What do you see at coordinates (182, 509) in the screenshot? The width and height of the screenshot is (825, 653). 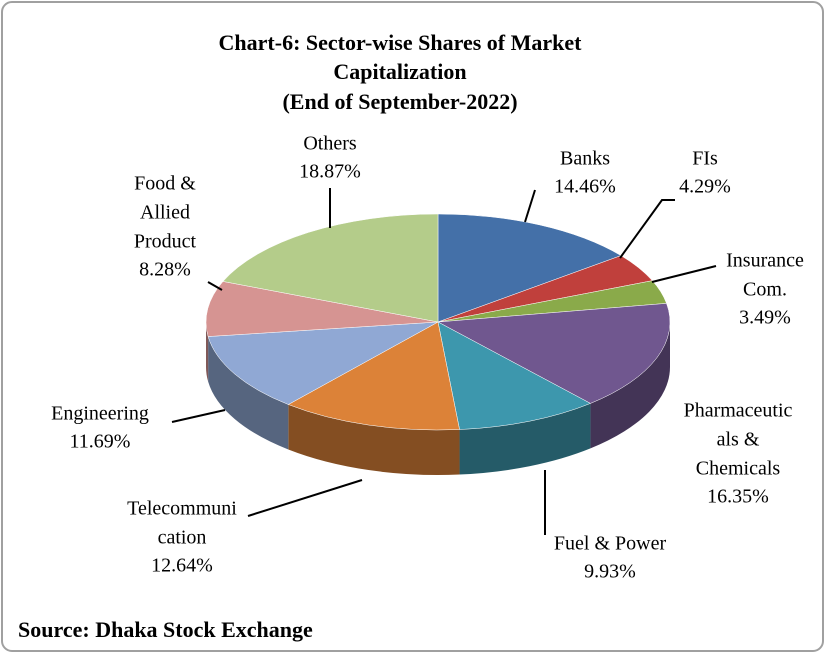 I see `slice-label: Telecommuni` at bounding box center [182, 509].